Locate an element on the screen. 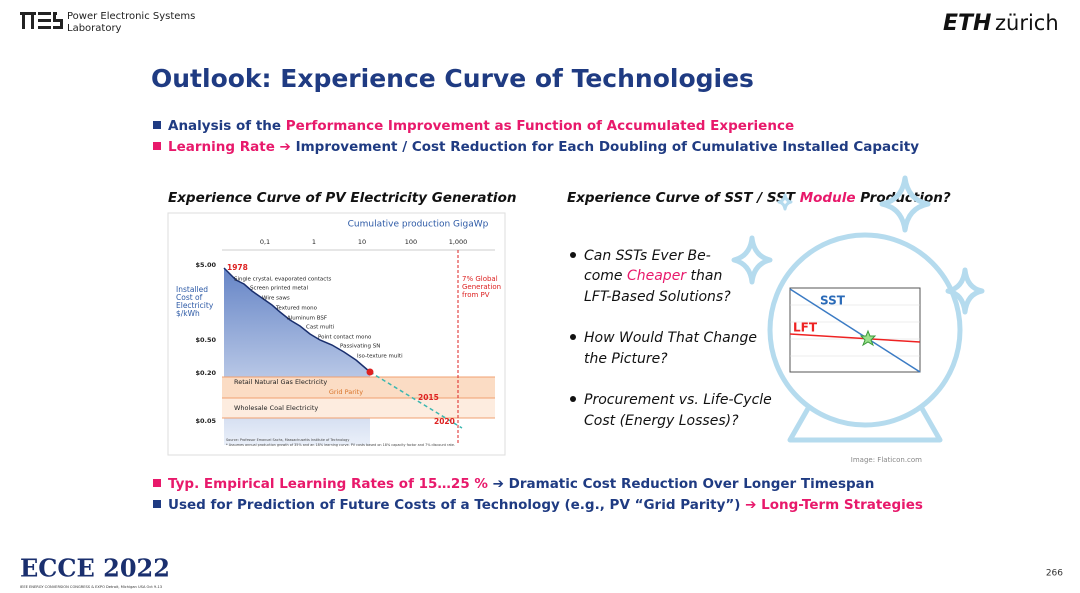  question: How Would That Change is located at coordinates (670, 338).